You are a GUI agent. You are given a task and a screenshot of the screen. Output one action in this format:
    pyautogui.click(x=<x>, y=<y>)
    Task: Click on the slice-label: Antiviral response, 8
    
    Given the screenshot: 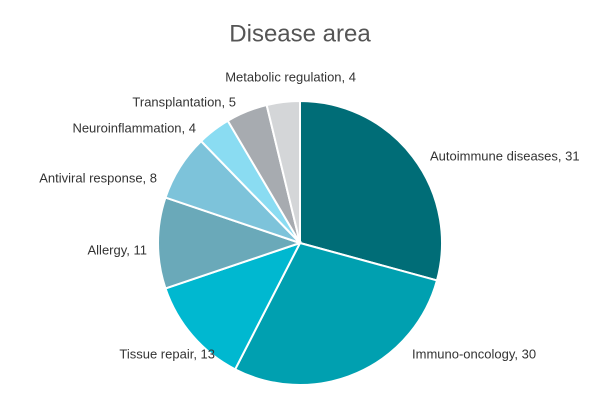 What is the action you would take?
    pyautogui.click(x=98, y=177)
    